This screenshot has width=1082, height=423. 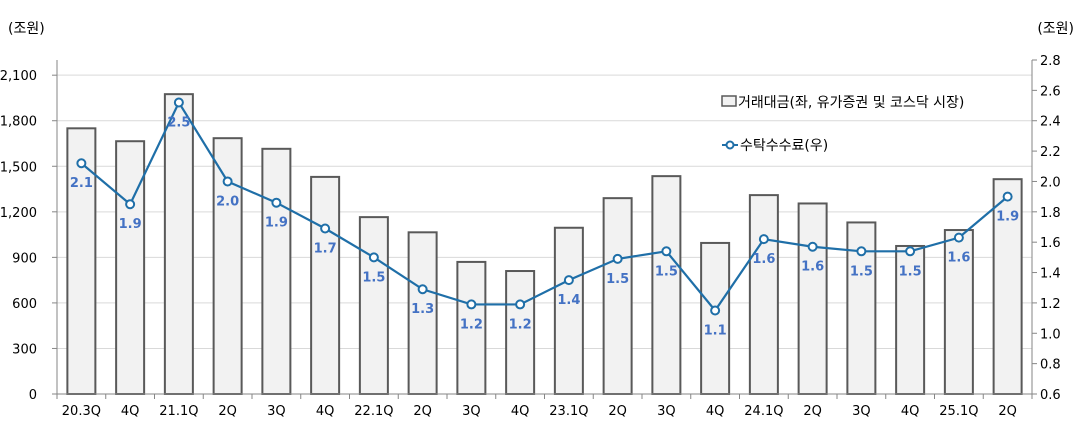 I want to click on left-tick-label: 0, so click(x=33, y=395).